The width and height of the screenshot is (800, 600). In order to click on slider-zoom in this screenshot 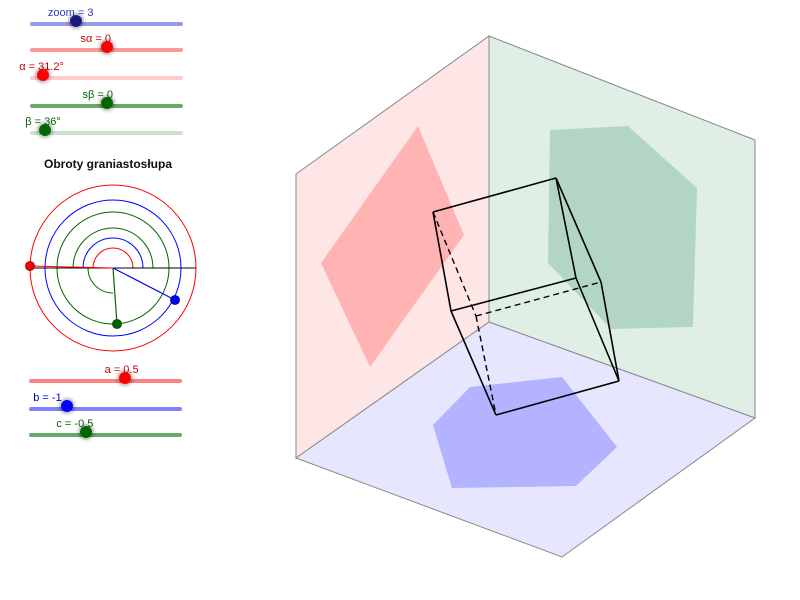, I will do `click(106, 22)`.